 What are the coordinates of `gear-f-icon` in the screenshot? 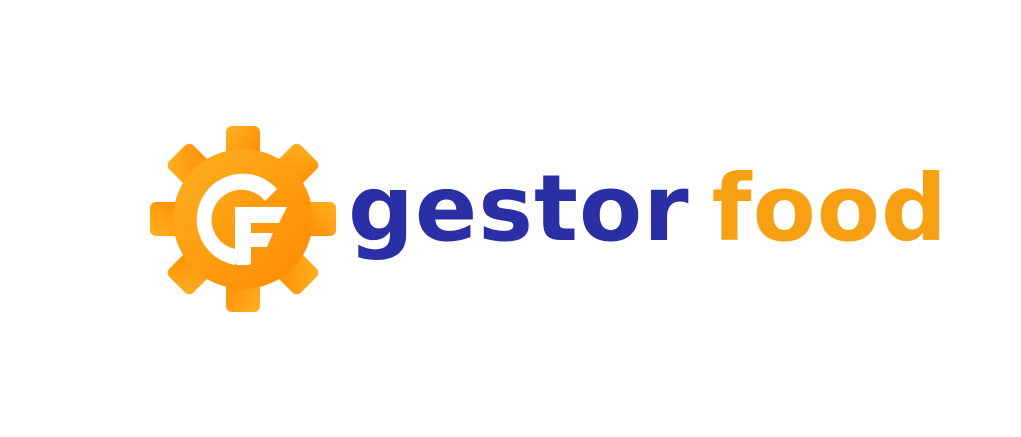 It's located at (243, 219).